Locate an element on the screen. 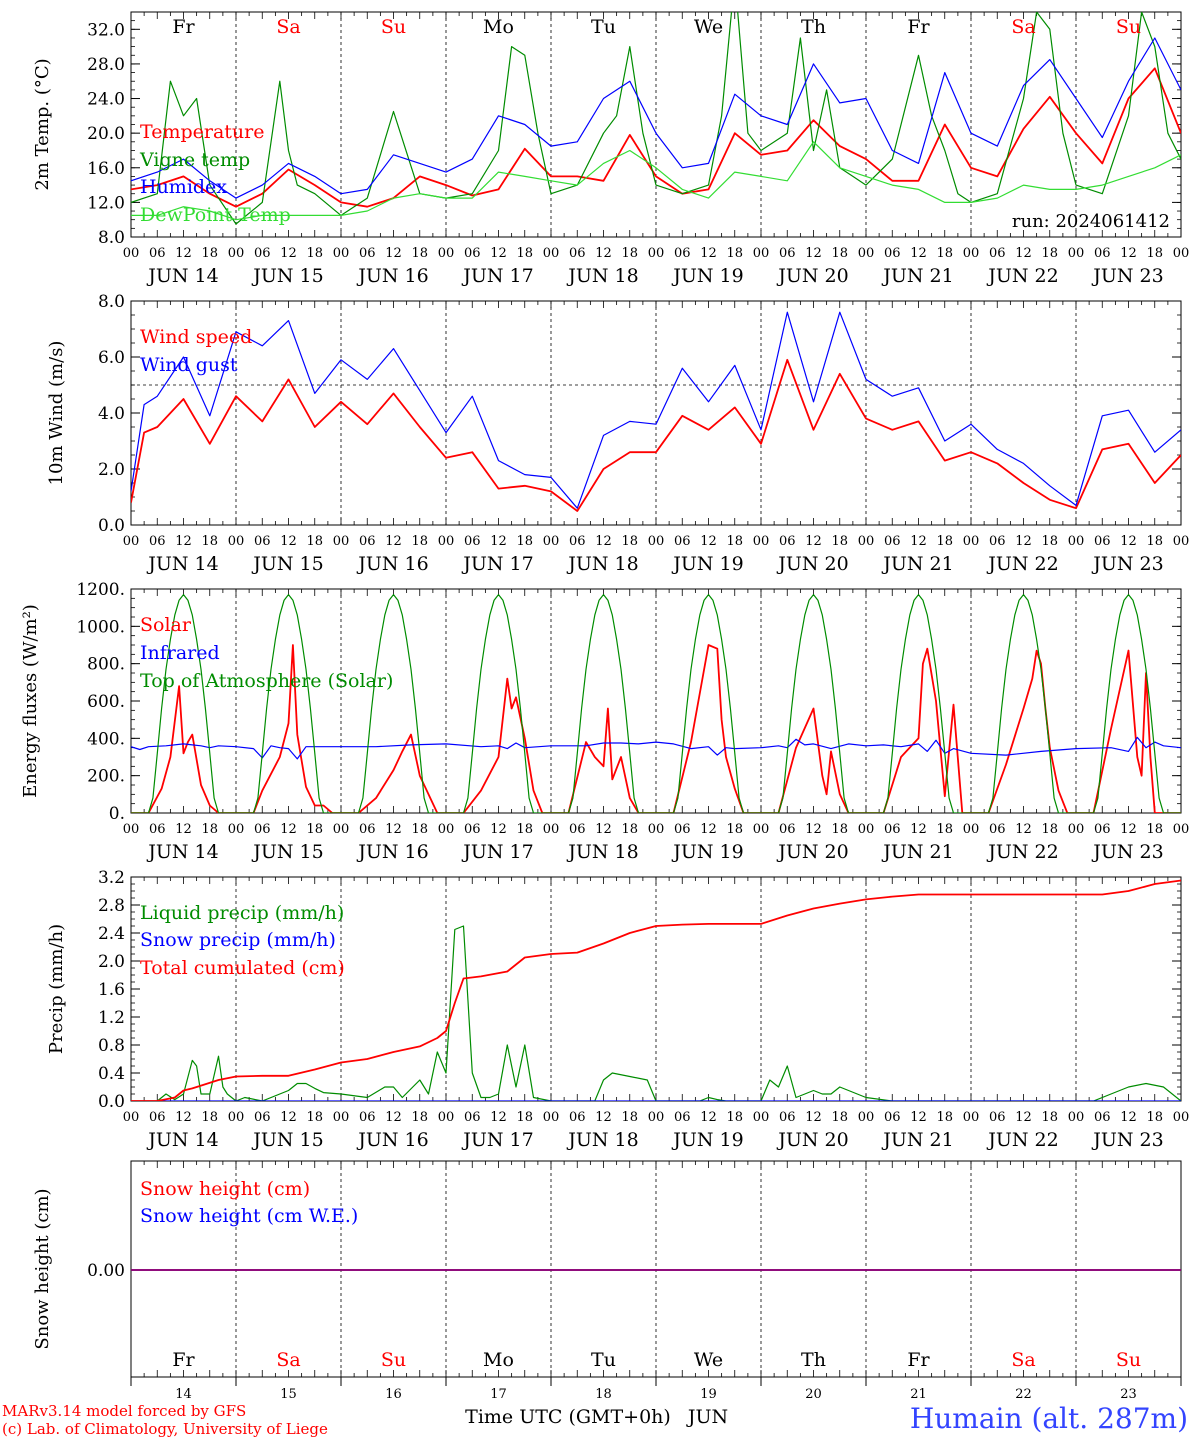  day-label: JUN 20 is located at coordinates (812, 852).